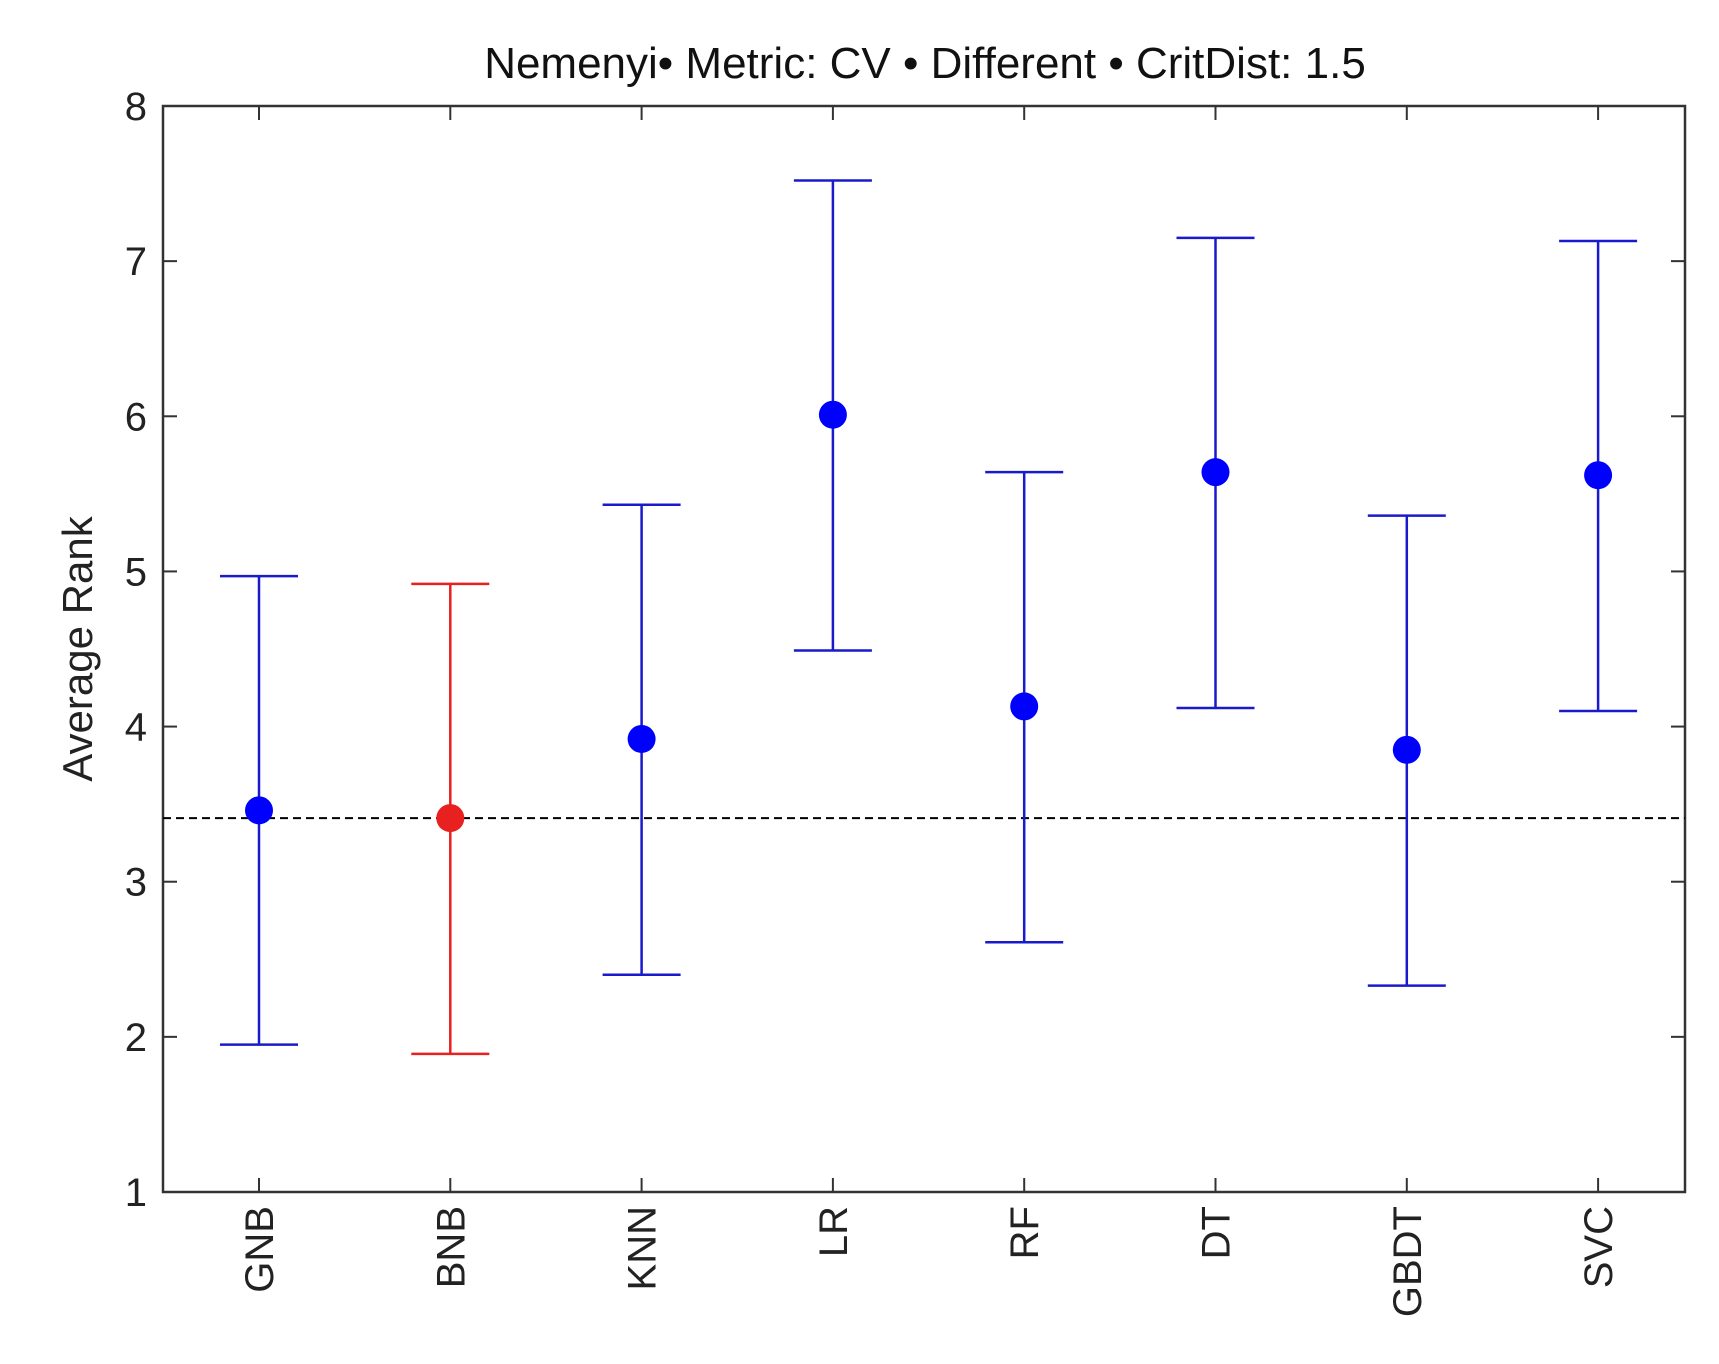  Describe the element at coordinates (136, 262) in the screenshot. I see `y-tick-label: 7` at that location.